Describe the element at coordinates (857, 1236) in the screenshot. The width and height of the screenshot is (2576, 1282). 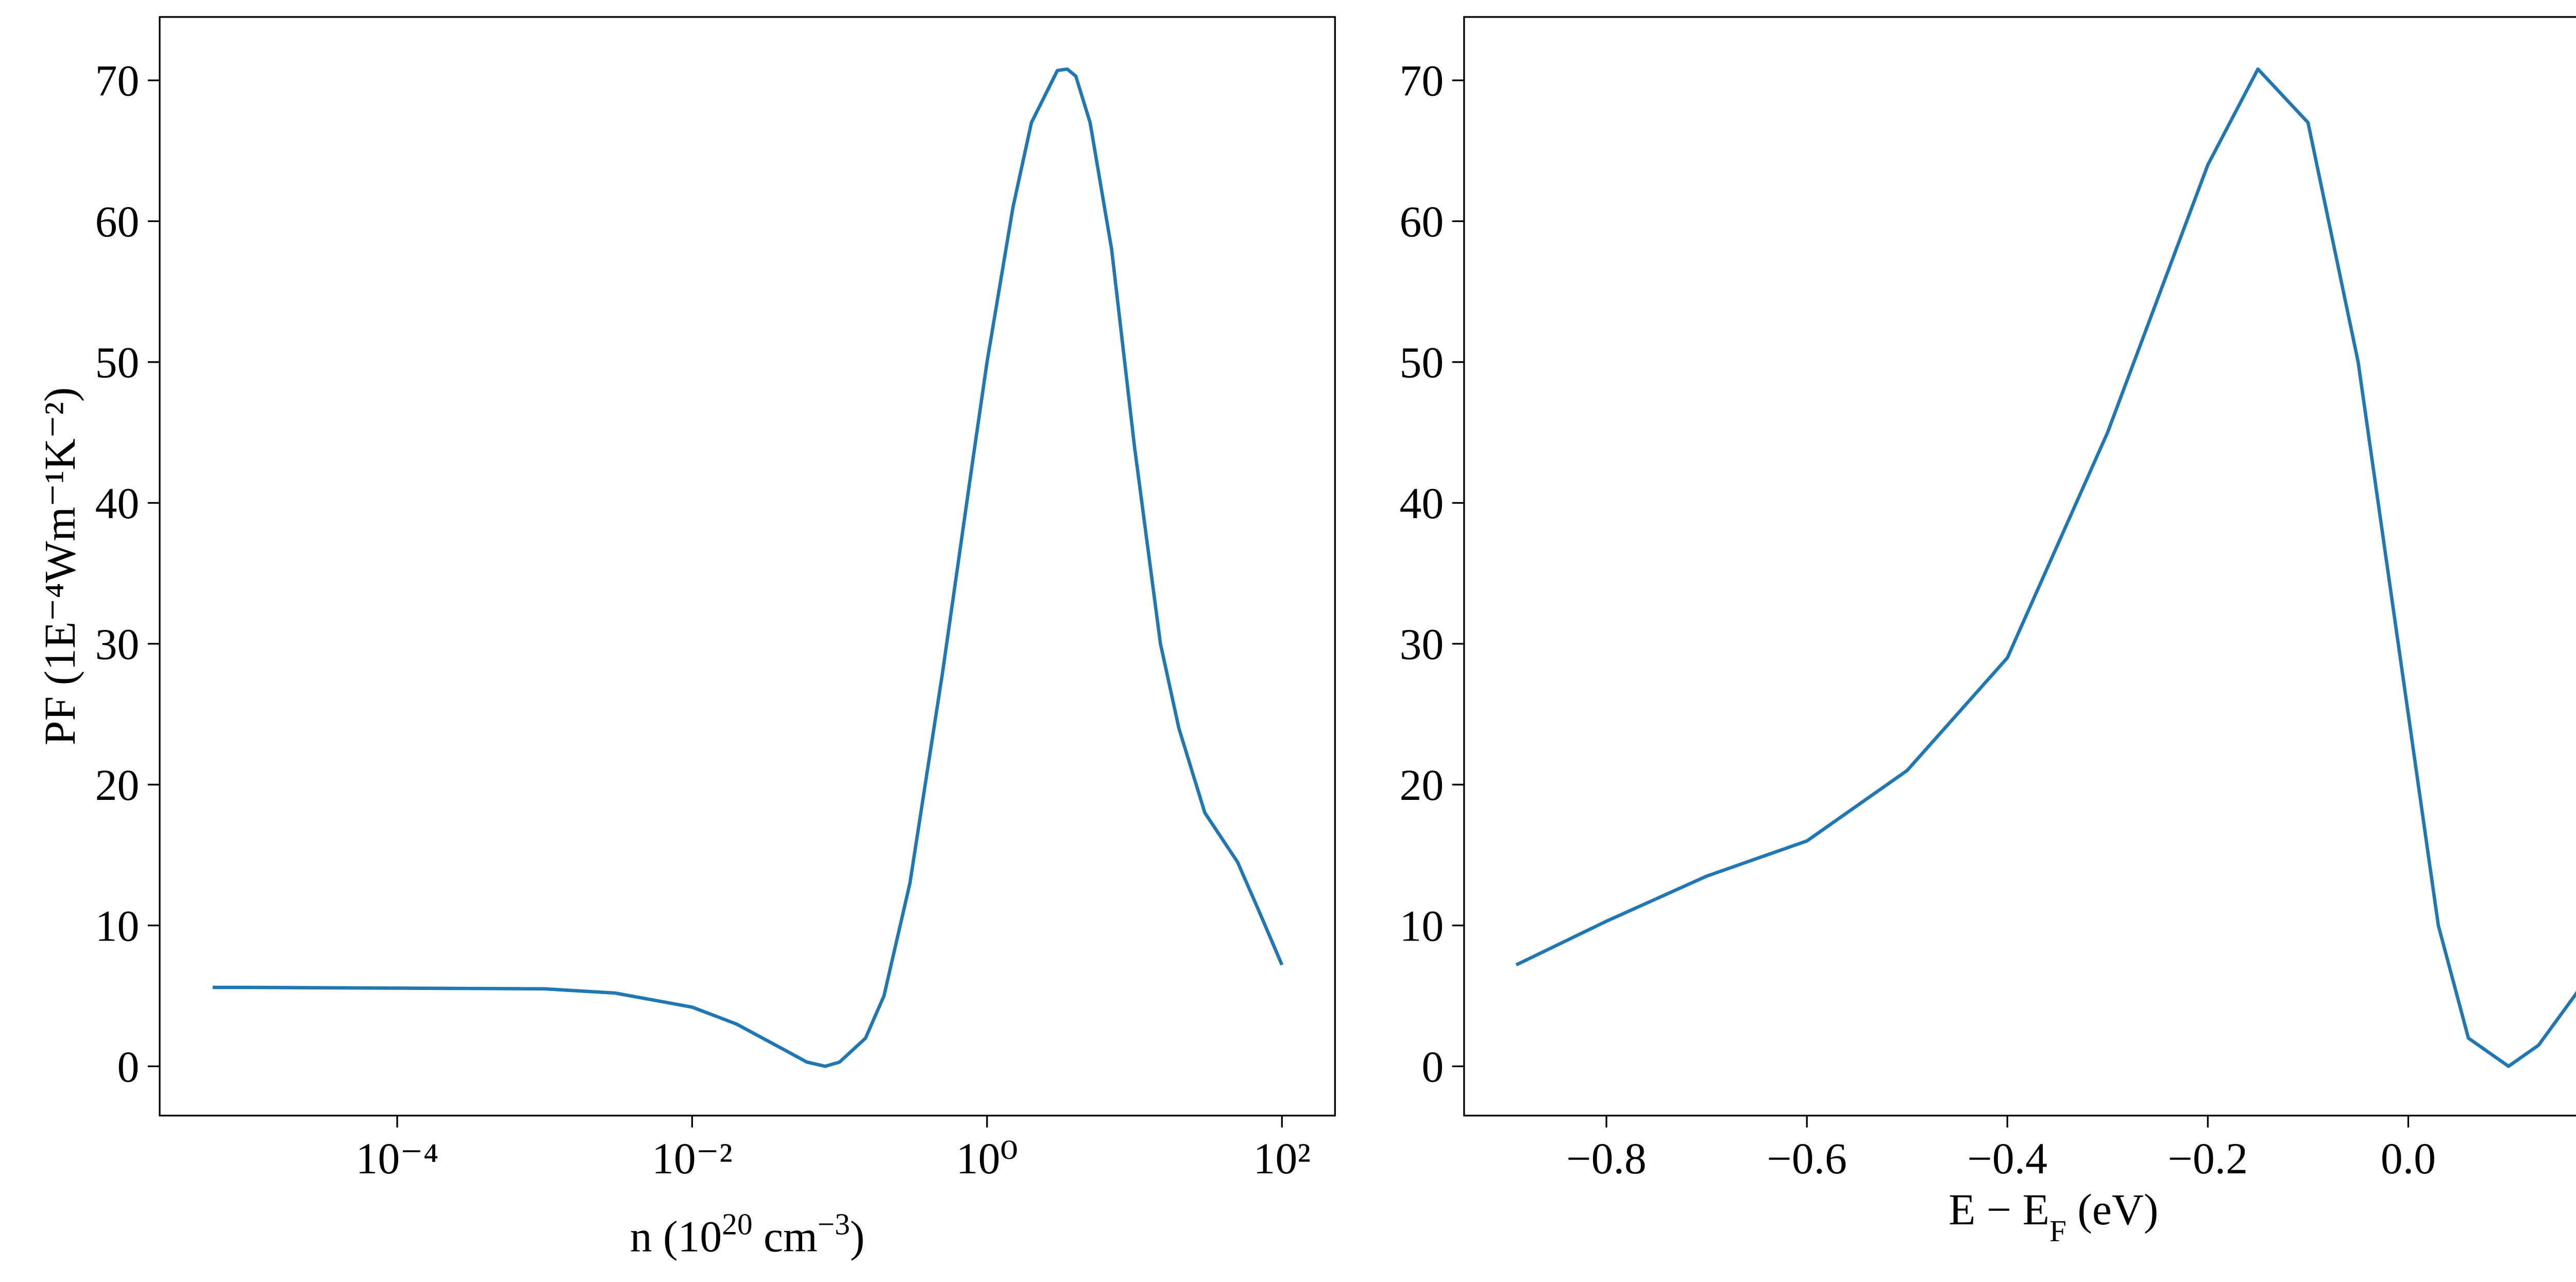
I see `x-axis-label-part: )` at that location.